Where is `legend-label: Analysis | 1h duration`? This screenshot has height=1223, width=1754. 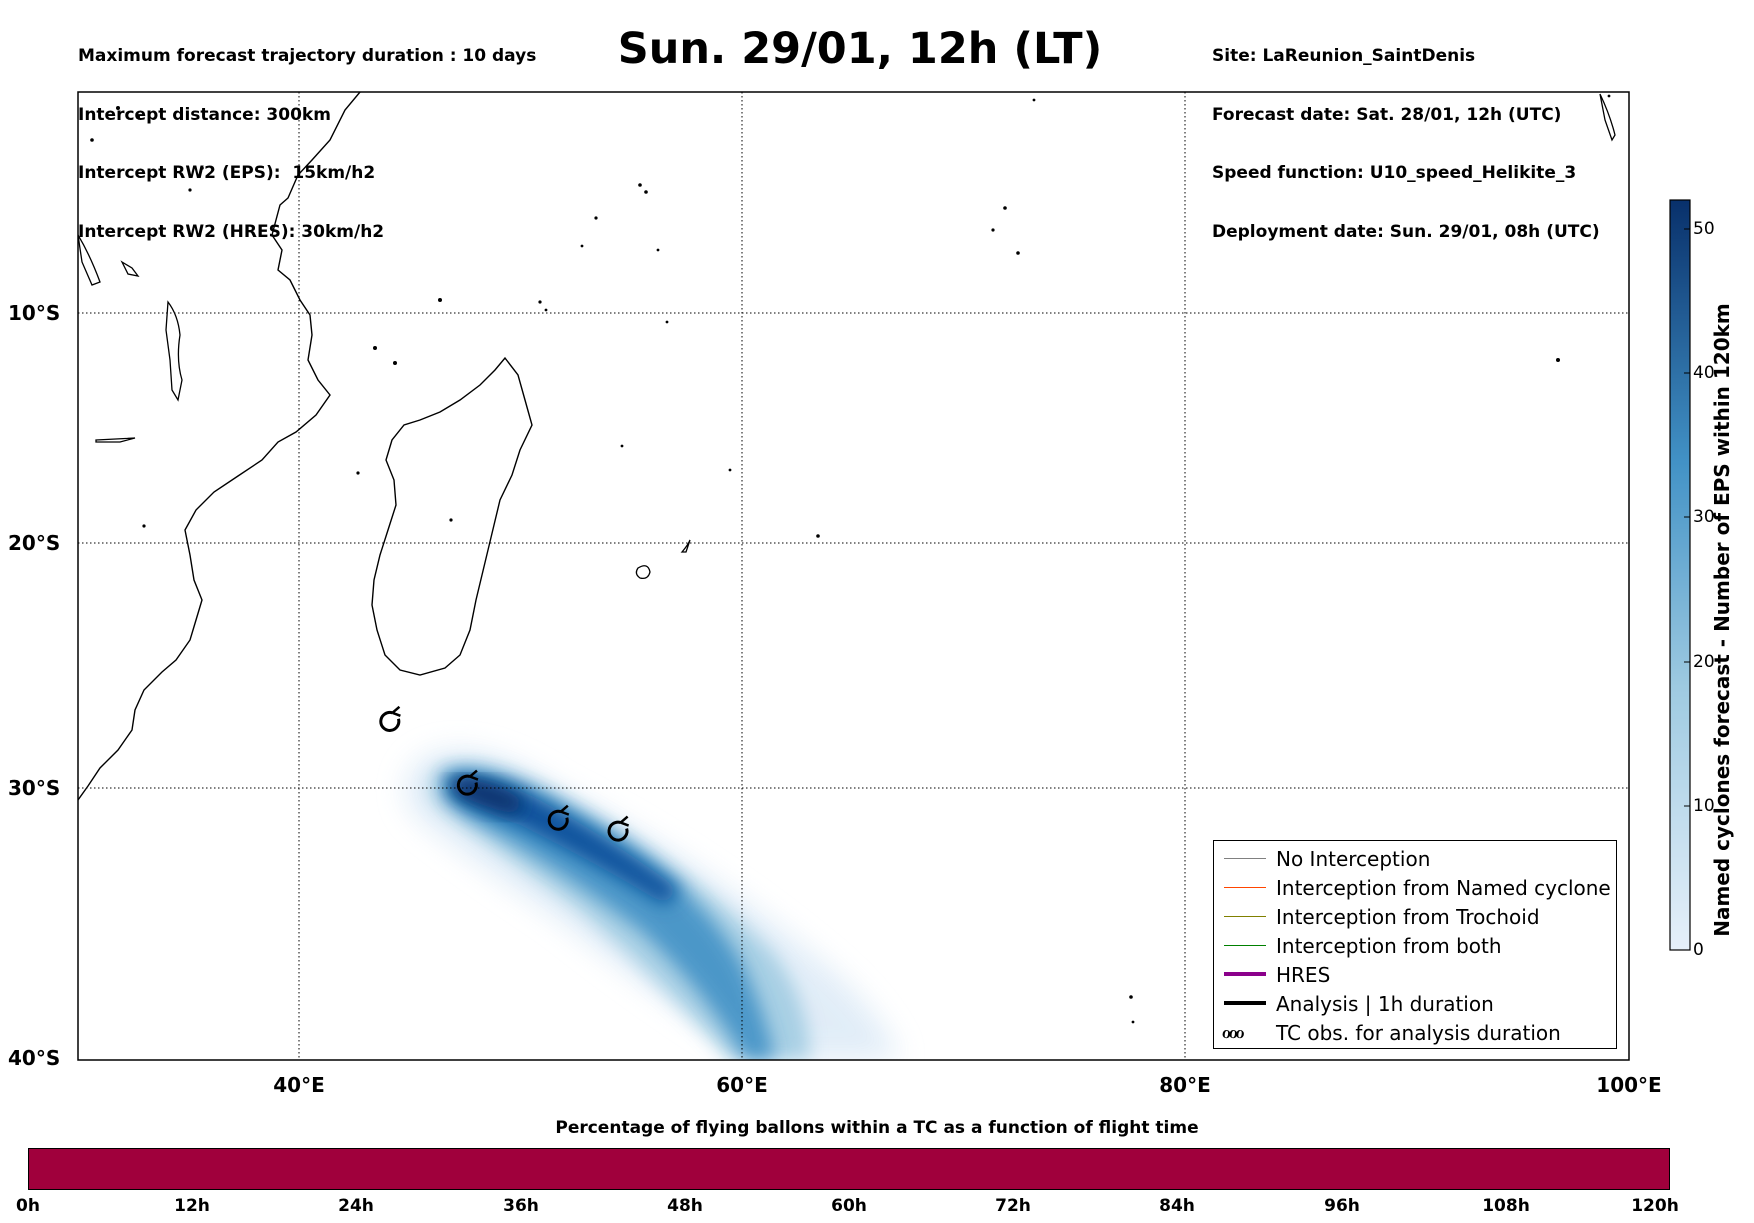 legend-label: Analysis | 1h duration is located at coordinates (1385, 1004).